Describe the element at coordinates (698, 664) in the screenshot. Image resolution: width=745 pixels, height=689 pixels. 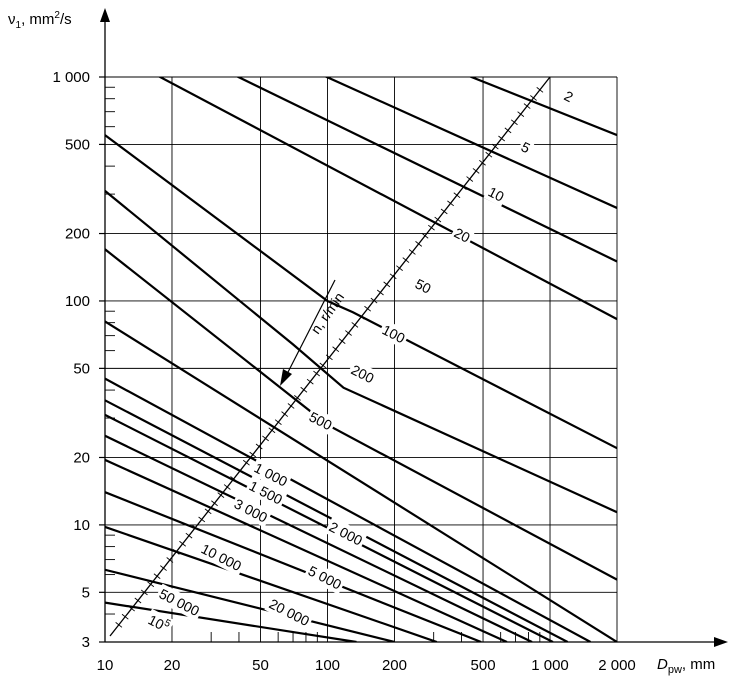
I see `x-axis-title-unit: , mm` at that location.